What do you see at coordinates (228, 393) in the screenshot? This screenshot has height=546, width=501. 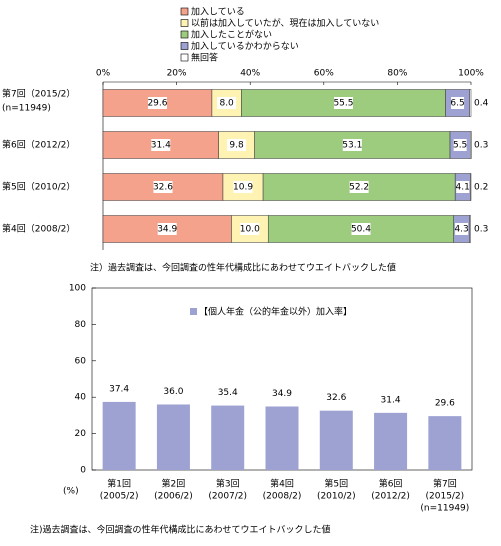 I see `data-label: 35.4` at bounding box center [228, 393].